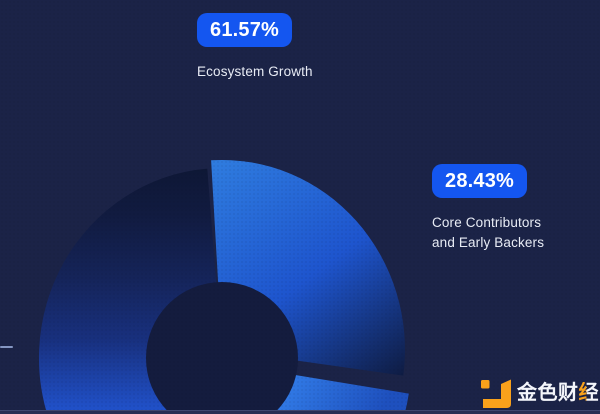 This screenshot has height=414, width=600. I want to click on jinse-brand-text-accent: 经, so click(588, 393).